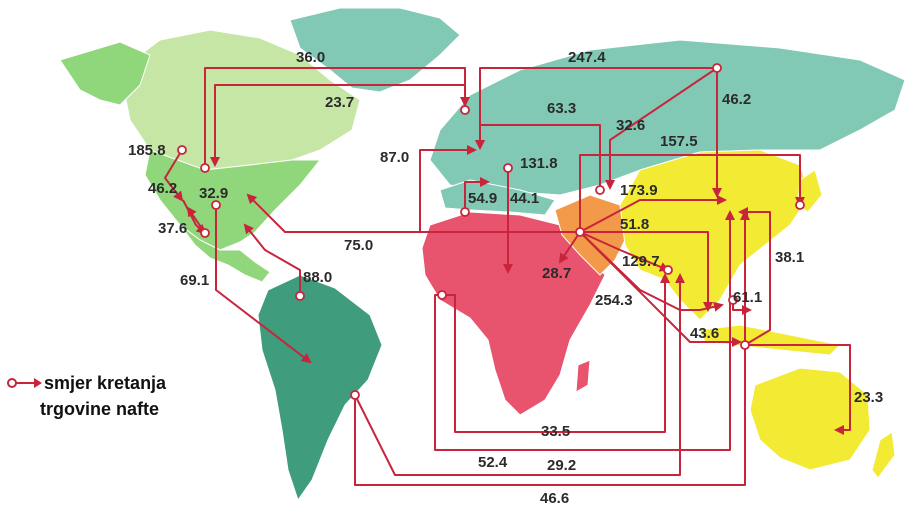 This screenshot has height=512, width=915. What do you see at coordinates (317, 277) in the screenshot?
I see `flow-label: 88.0` at bounding box center [317, 277].